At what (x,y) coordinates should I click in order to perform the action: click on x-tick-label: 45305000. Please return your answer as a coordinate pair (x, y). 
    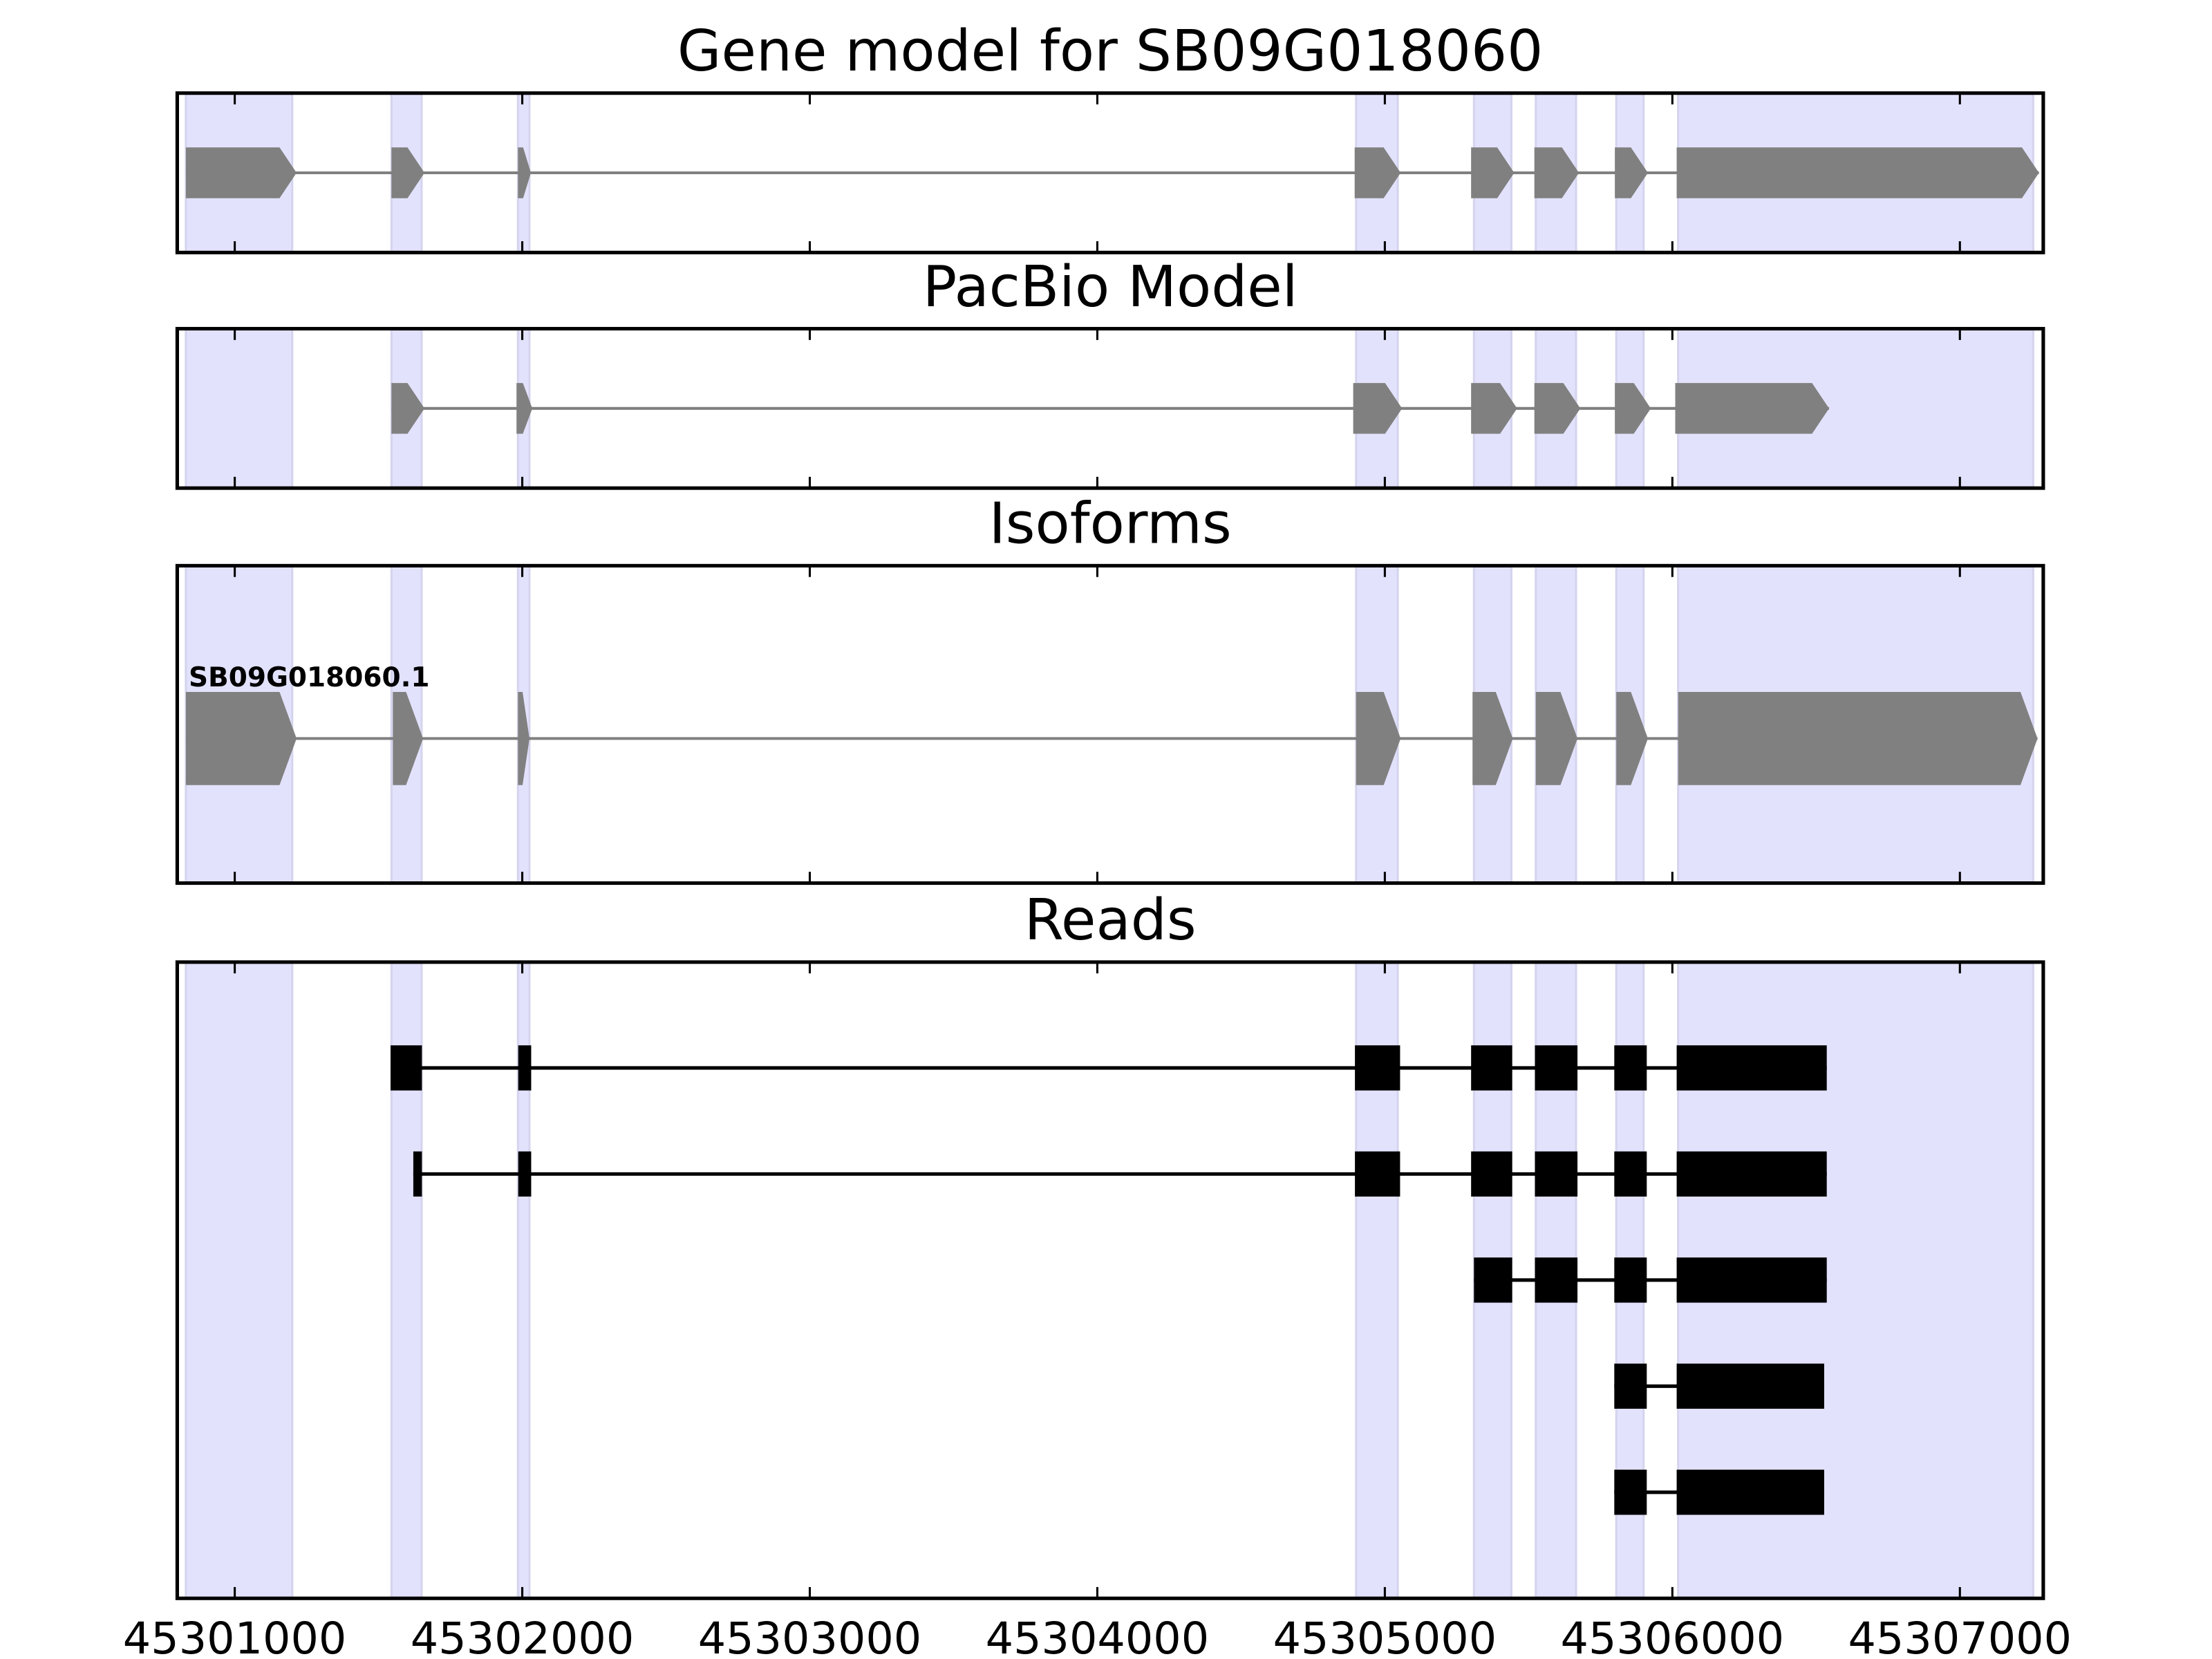
    Looking at the image, I should click on (1385, 1636).